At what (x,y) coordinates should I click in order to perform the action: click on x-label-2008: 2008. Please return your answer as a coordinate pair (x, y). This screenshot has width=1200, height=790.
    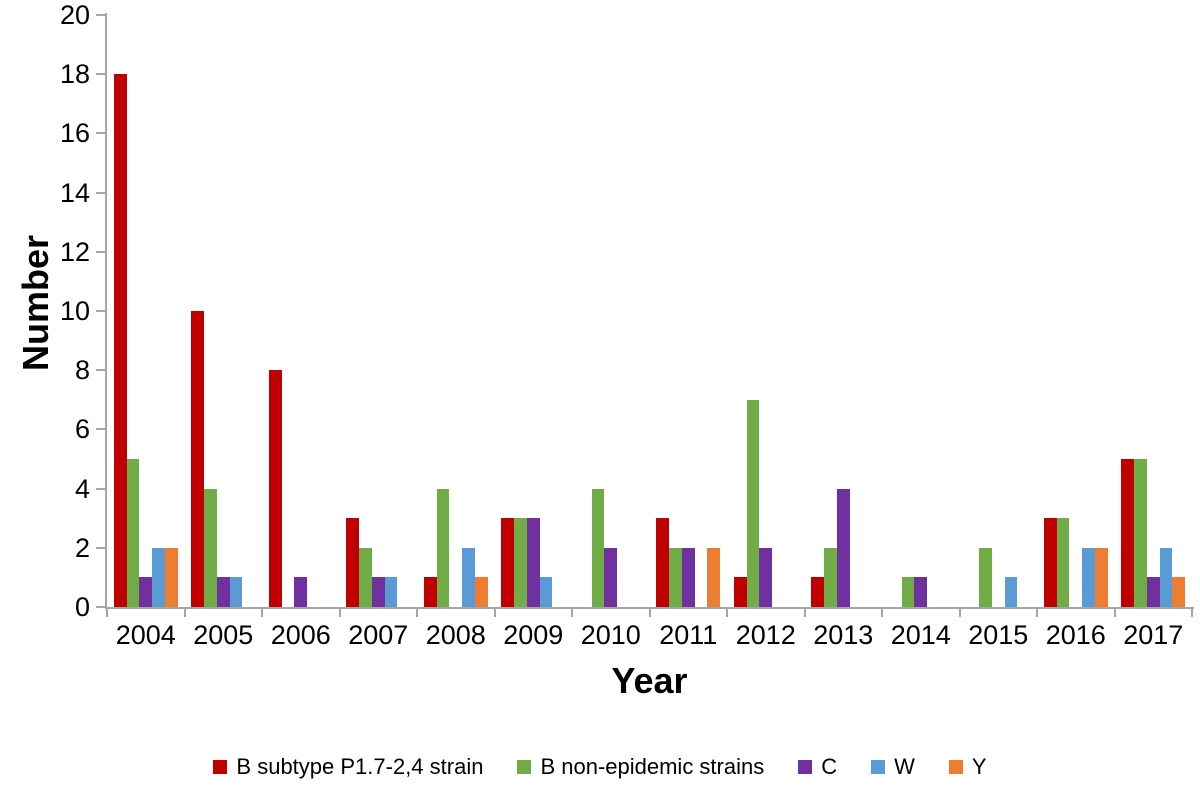
    Looking at the image, I should click on (455, 635).